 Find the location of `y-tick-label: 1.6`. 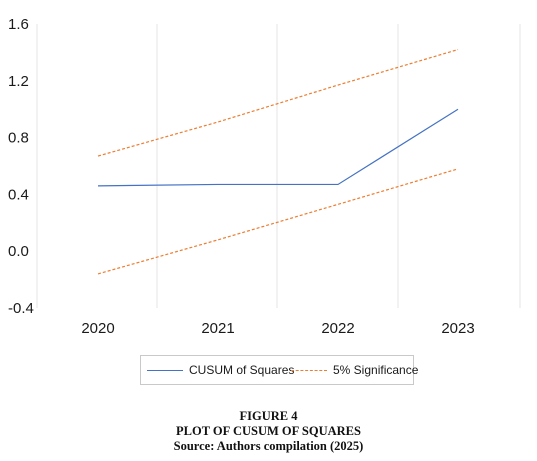

y-tick-label: 1.6 is located at coordinates (18, 24).